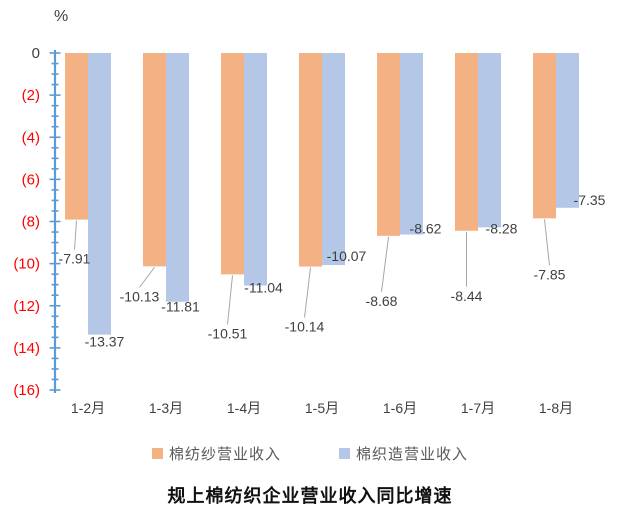 This screenshot has height=525, width=620. What do you see at coordinates (322, 408) in the screenshot?
I see `x-category-label: 1-5月` at bounding box center [322, 408].